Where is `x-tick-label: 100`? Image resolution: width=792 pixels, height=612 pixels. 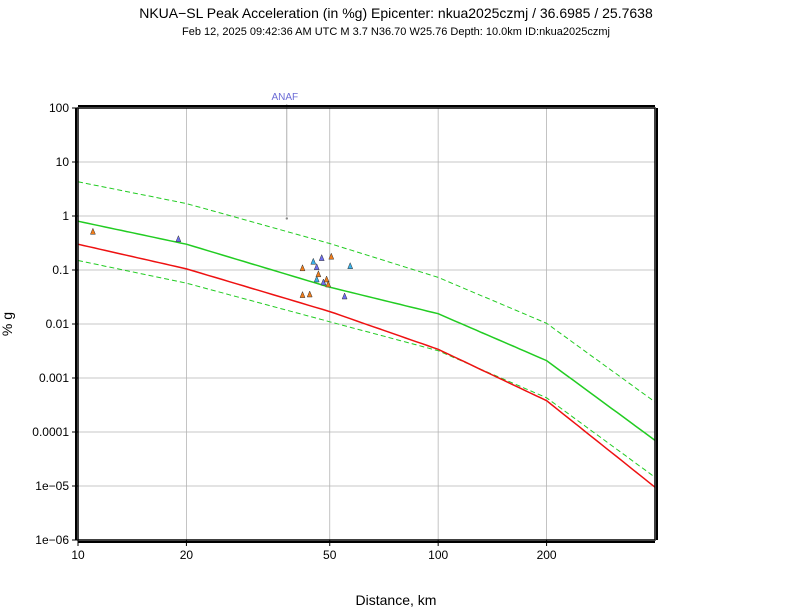 x-tick-label: 100 is located at coordinates (438, 555).